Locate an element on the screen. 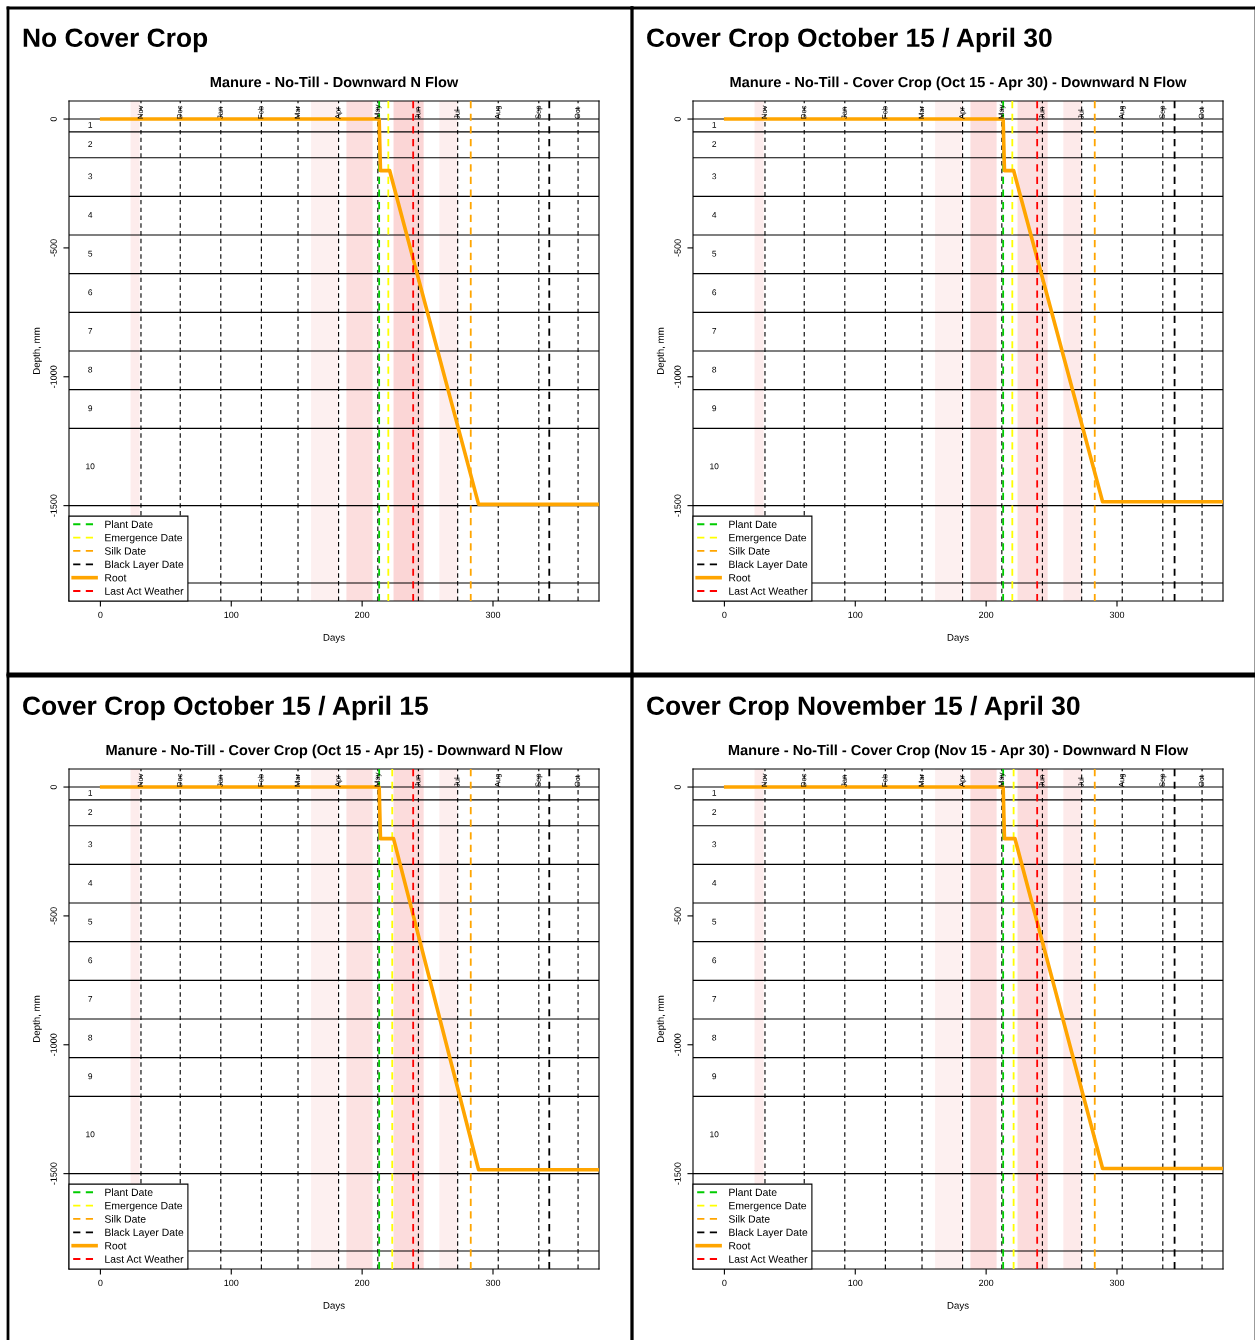 This screenshot has height=1340, width=1255. chart-title: No Cover Crop is located at coordinates (115, 40).